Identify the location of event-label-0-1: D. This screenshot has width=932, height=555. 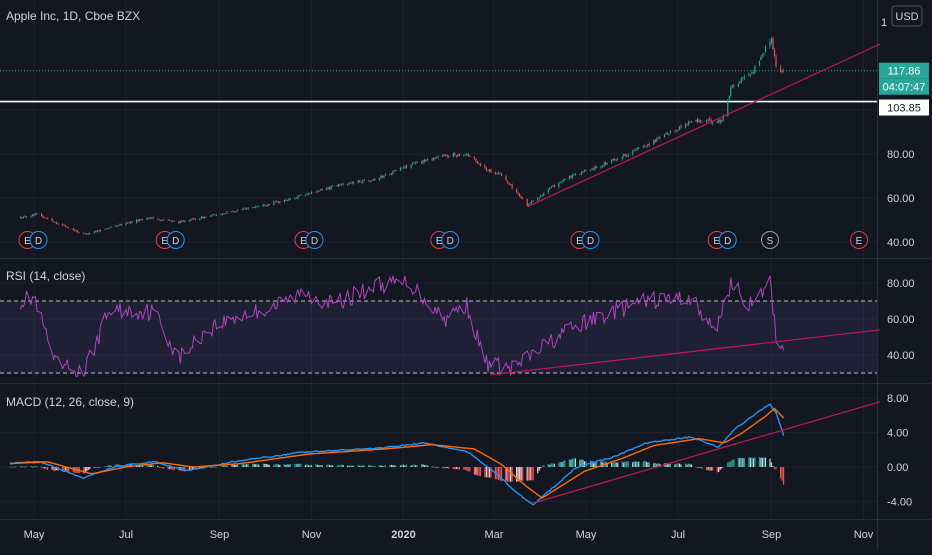
(38, 241).